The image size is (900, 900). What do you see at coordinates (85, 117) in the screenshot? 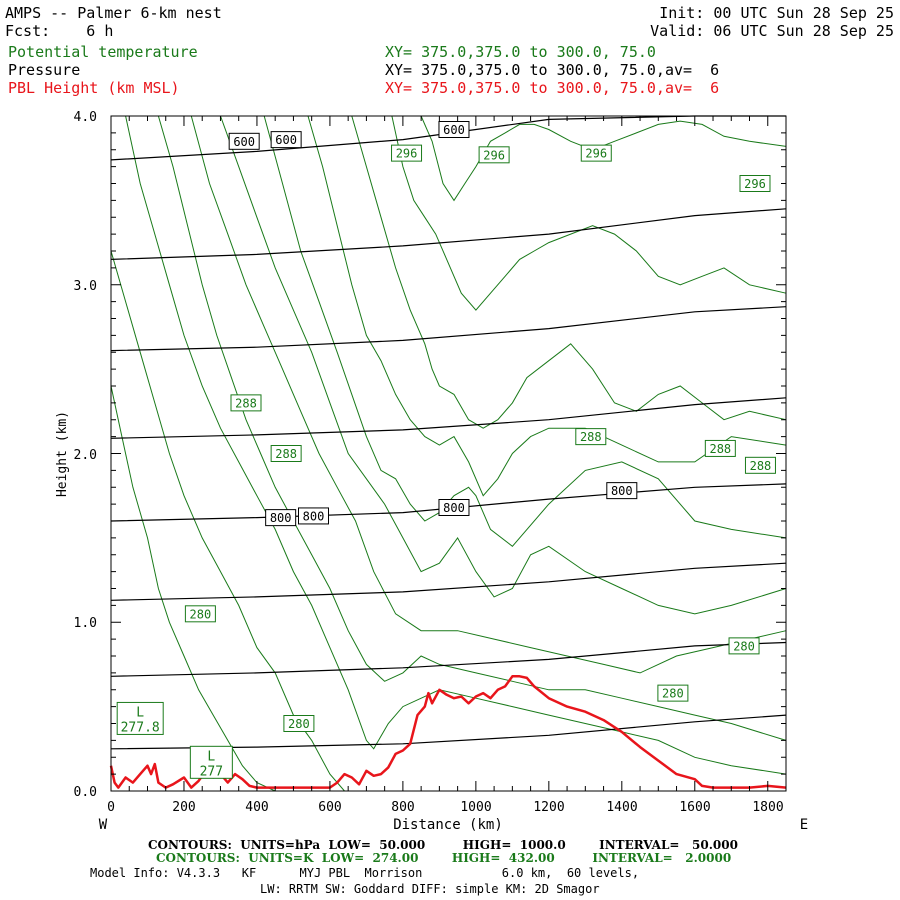
I see `y-tick-label: 4.0` at bounding box center [85, 117].